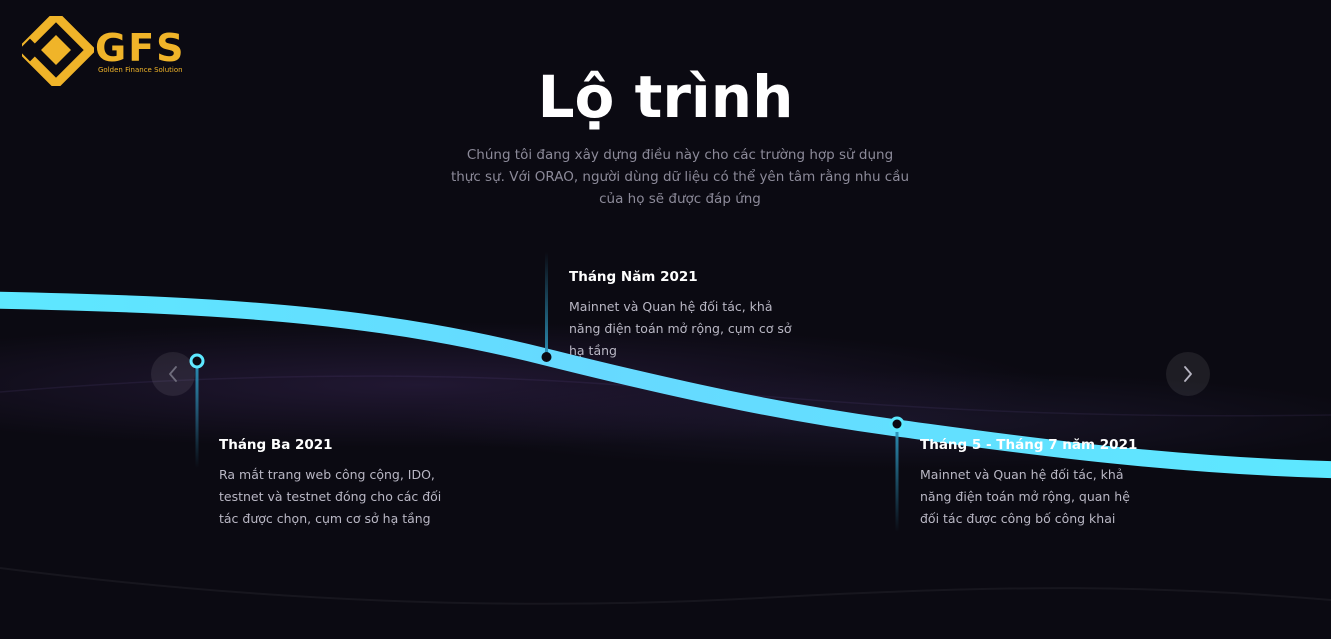  I want to click on brand-logo: GFS Golden Finance Solution, so click(117, 51).